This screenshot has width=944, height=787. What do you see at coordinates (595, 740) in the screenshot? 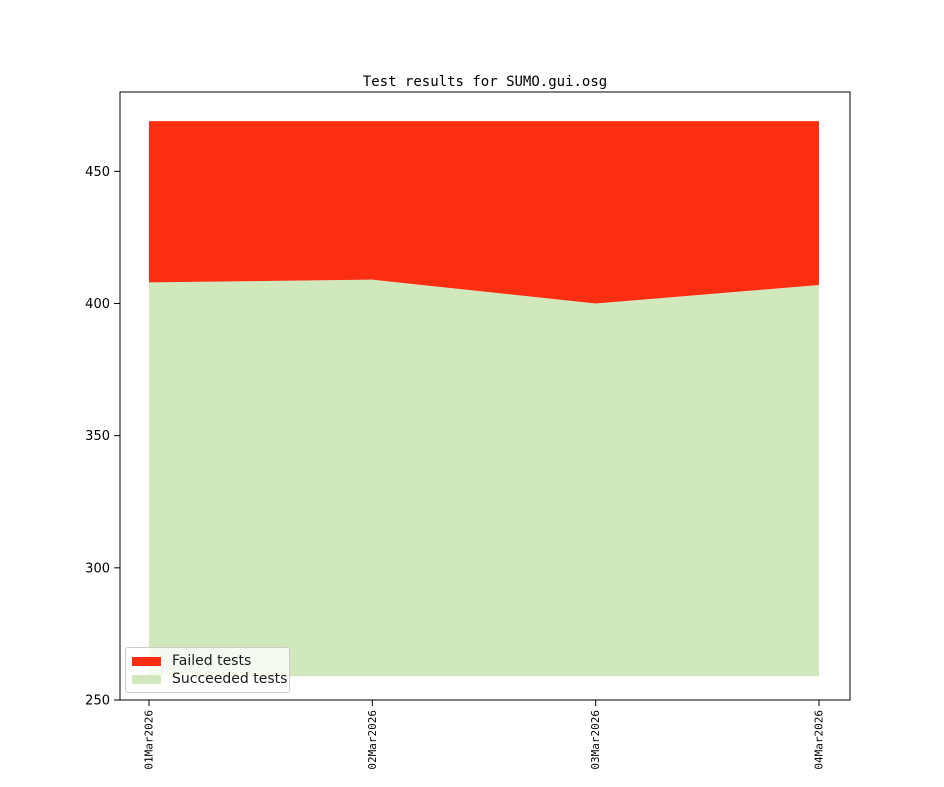
I see `x-tick-label: 03Mar2026` at bounding box center [595, 740].